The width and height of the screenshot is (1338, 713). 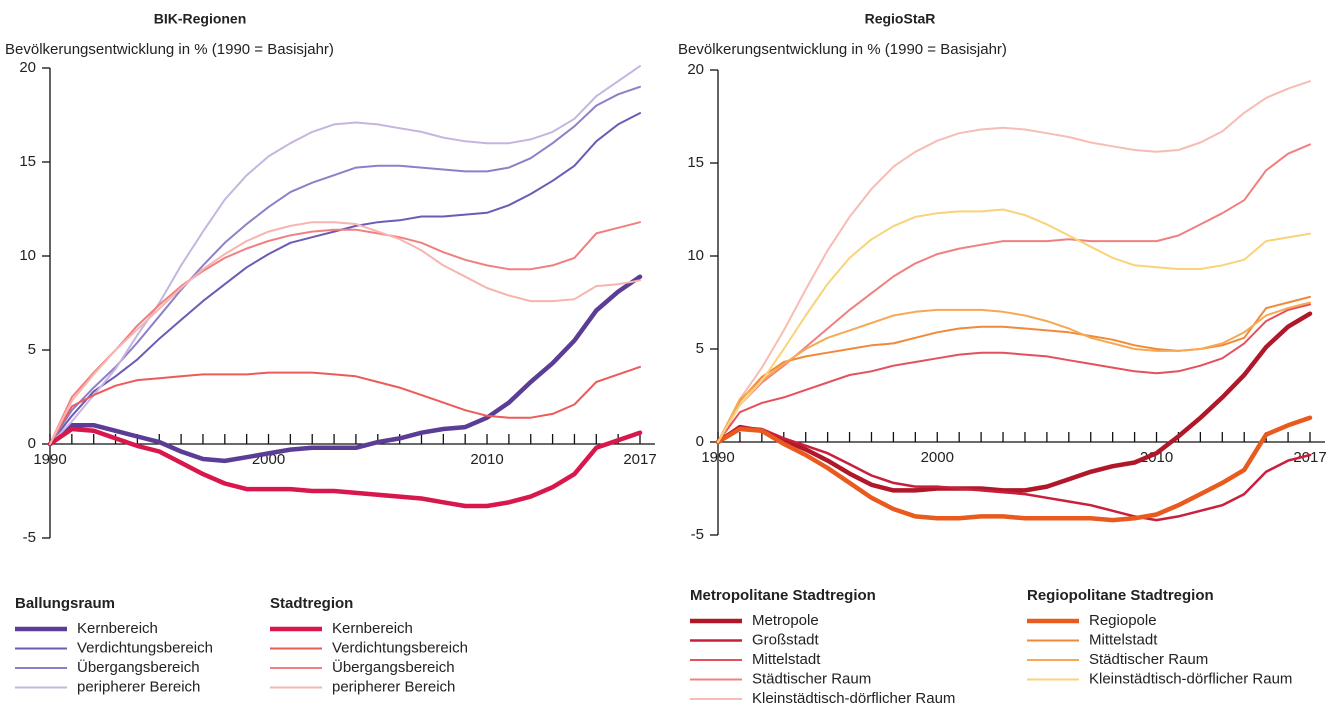 I want to click on legend-label: Großstadt, so click(x=786, y=639).